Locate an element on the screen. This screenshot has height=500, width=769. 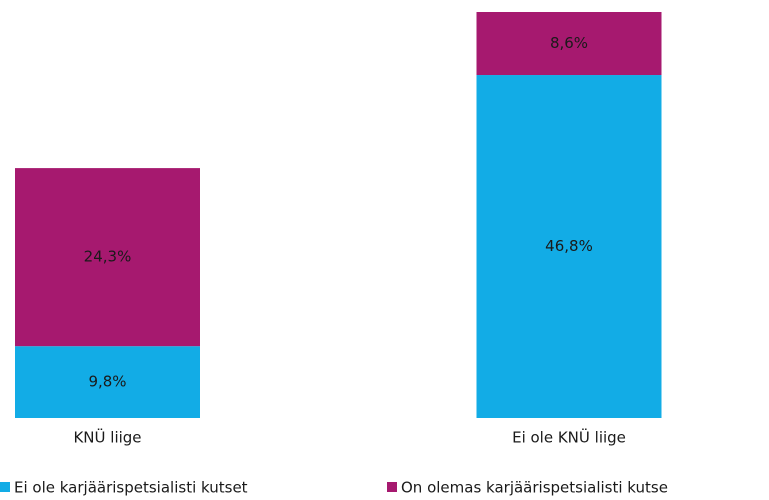
data-label: 24,3% is located at coordinates (108, 257).